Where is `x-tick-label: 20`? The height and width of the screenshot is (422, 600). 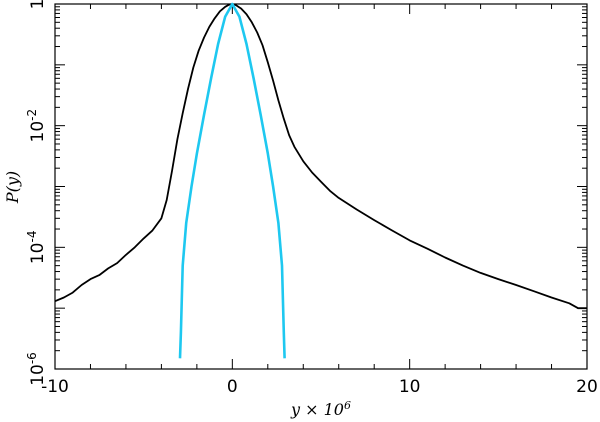
x-tick-label: 20 is located at coordinates (587, 387).